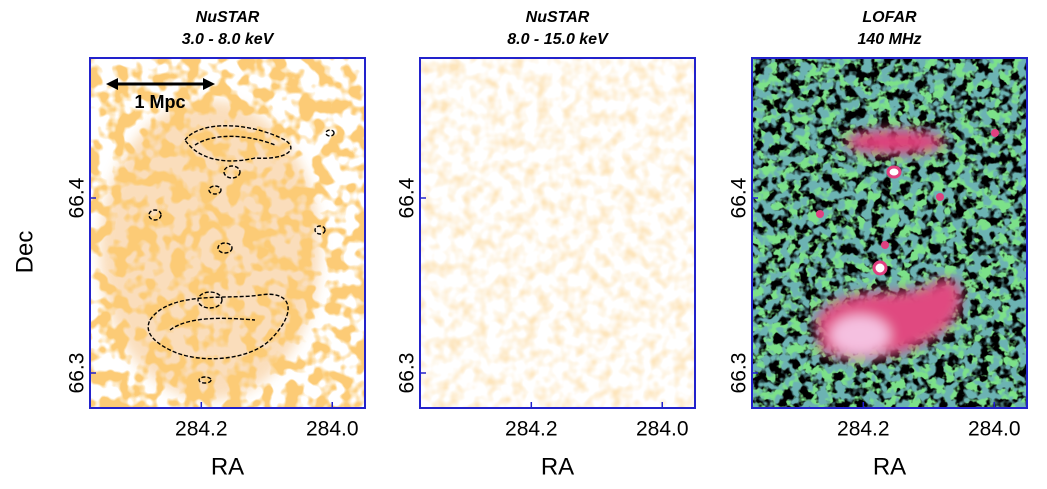  What do you see at coordinates (24, 252) in the screenshot?
I see `y-axis-label: Dec` at bounding box center [24, 252].